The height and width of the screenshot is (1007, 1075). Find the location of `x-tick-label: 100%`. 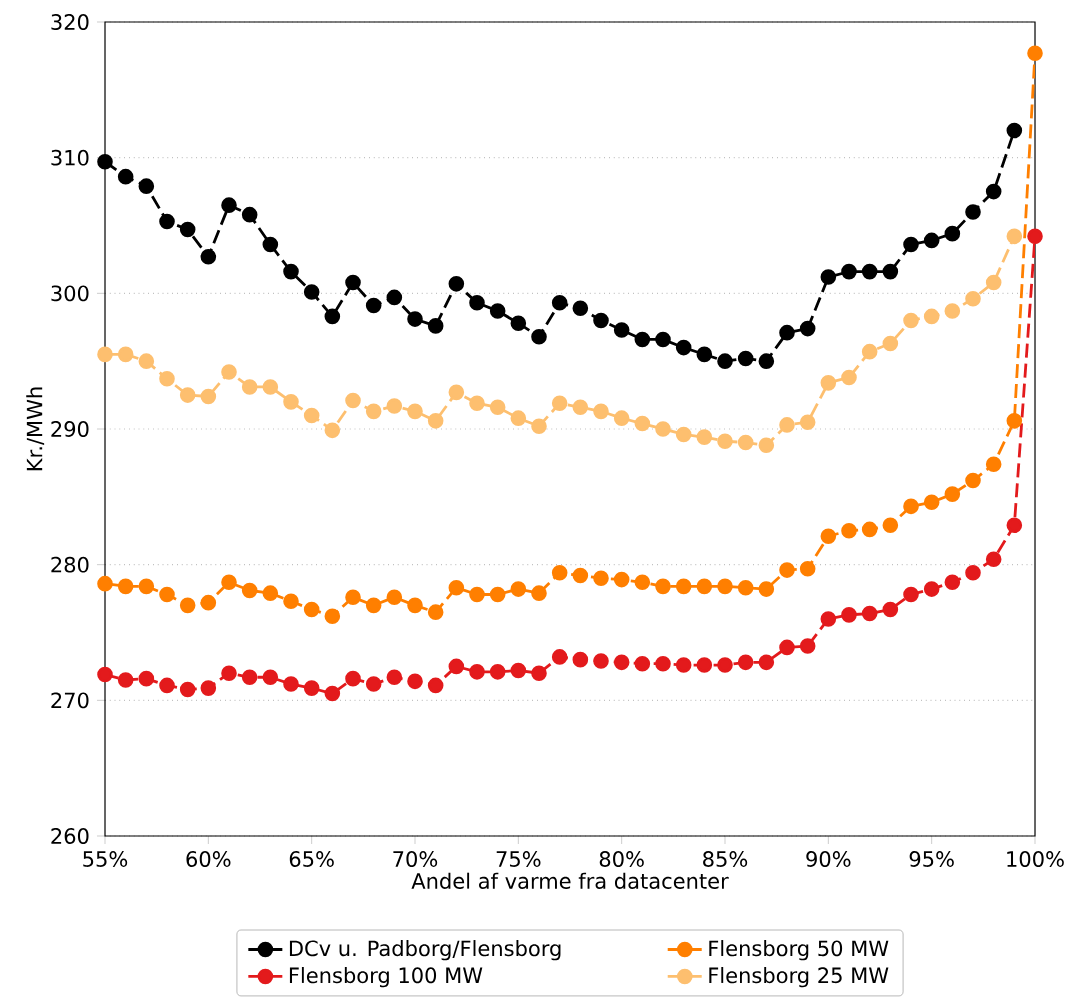

x-tick-label: 100% is located at coordinates (1035, 859).